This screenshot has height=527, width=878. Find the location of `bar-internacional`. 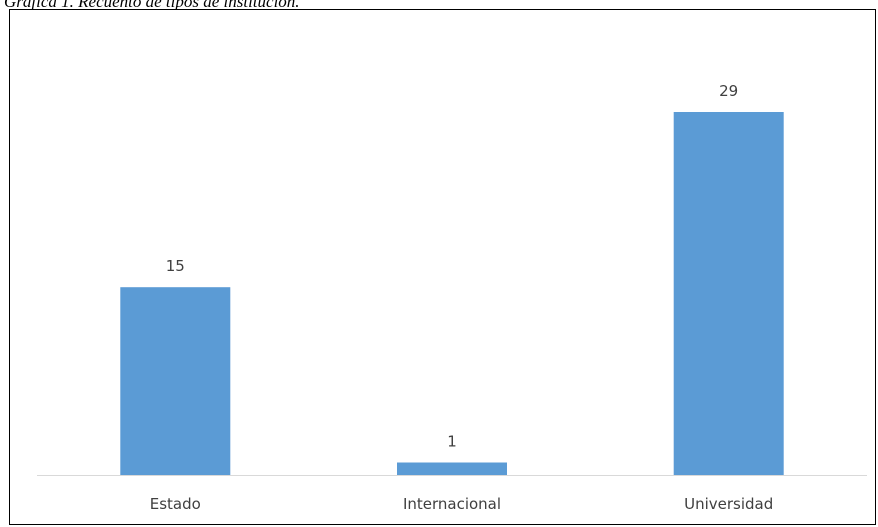

bar-internacional is located at coordinates (452, 468).